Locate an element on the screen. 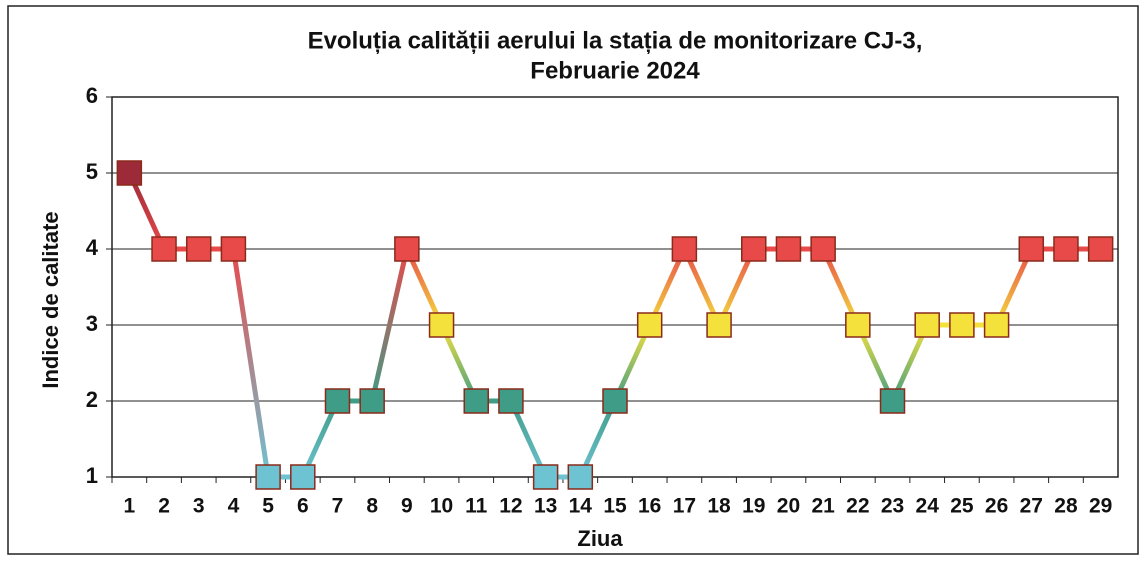 The width and height of the screenshot is (1141, 564). x-tick-label: 29 is located at coordinates (1100, 506).